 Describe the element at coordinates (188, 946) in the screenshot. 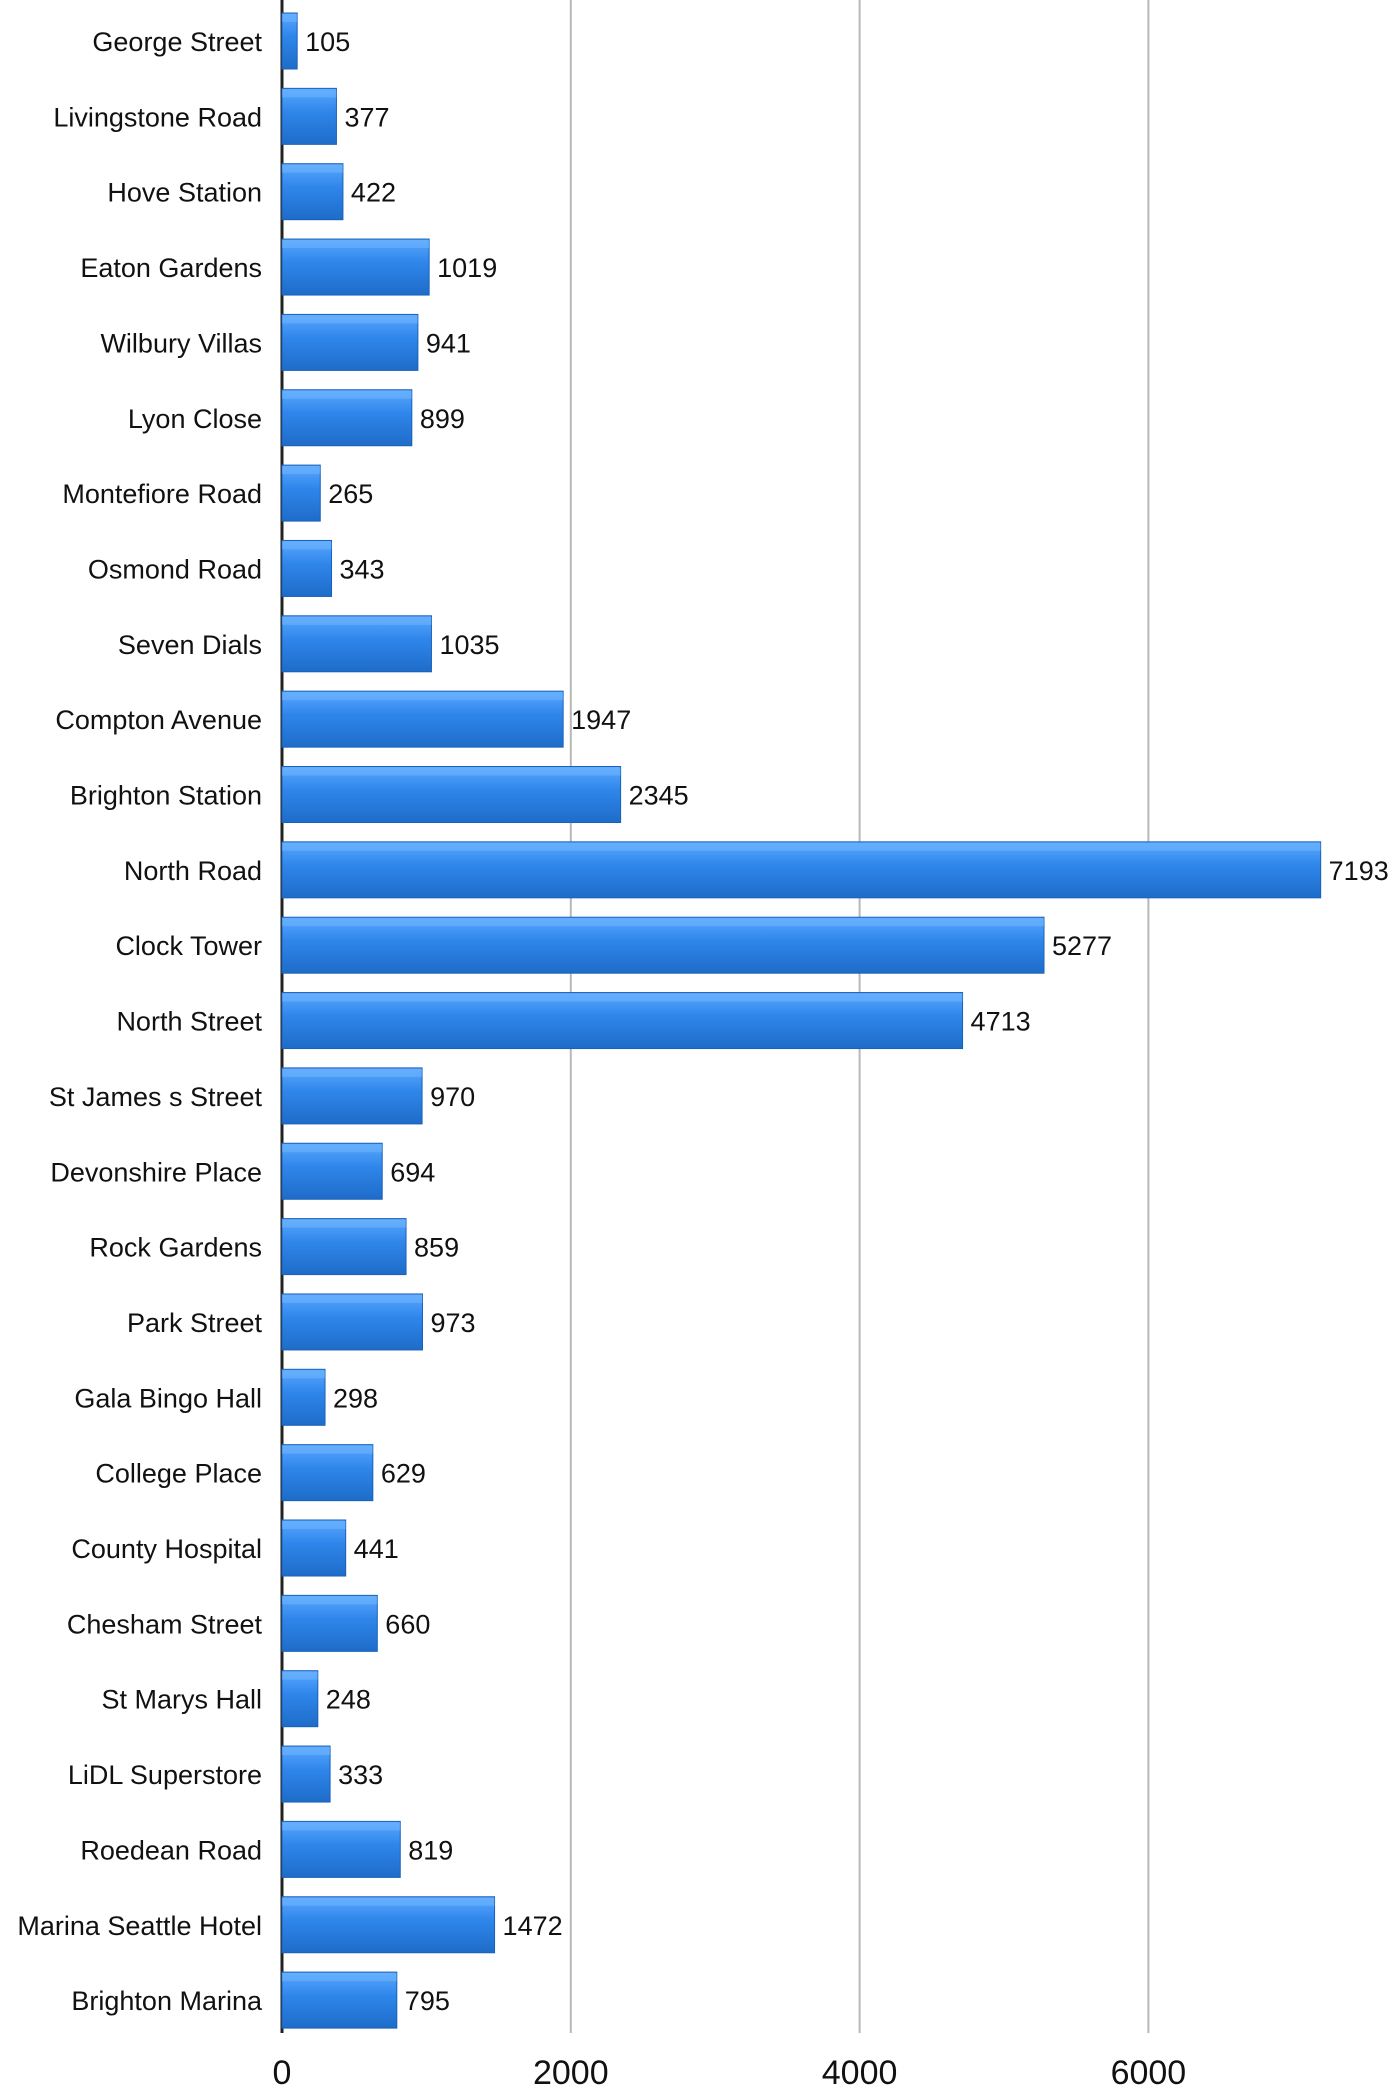

I see `category-label-12: Clock Tower` at that location.